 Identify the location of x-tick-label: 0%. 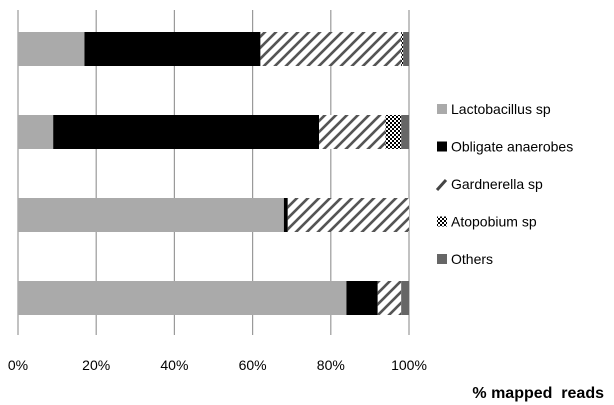
(18, 365).